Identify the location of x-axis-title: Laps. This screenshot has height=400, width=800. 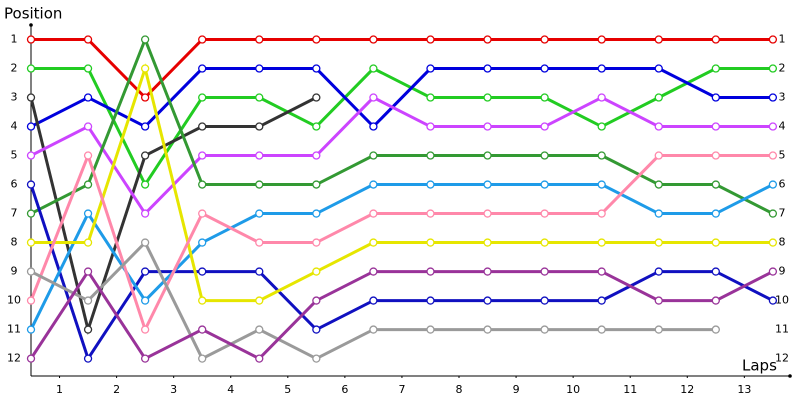
(759, 366).